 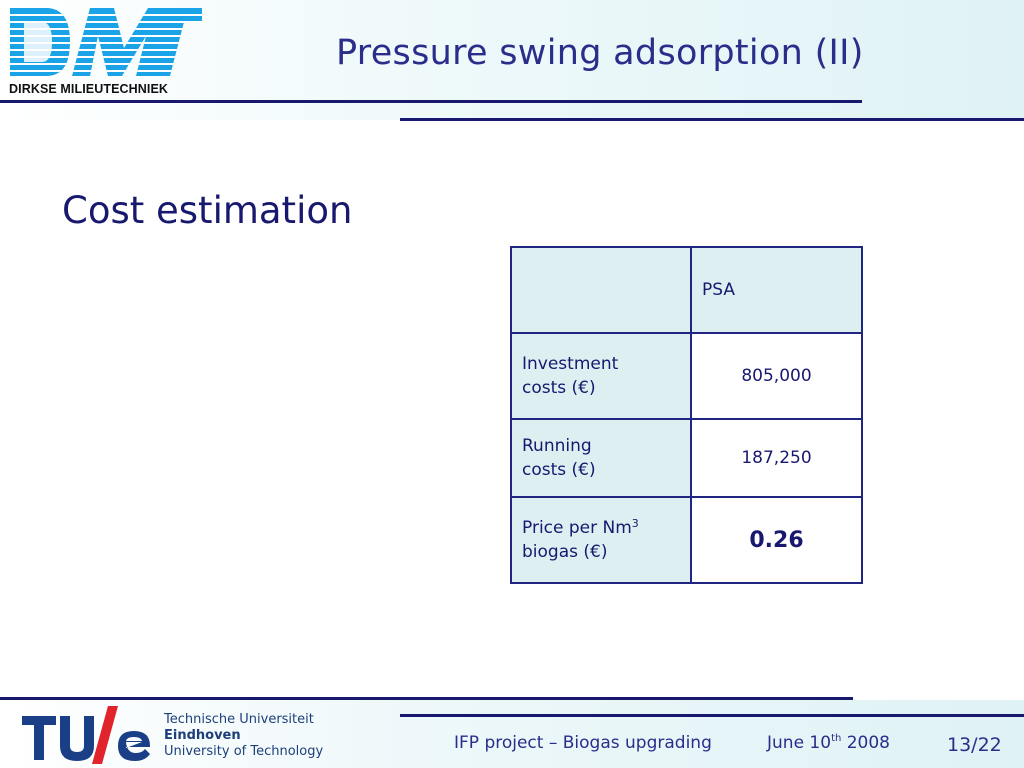 What do you see at coordinates (635, 523) in the screenshot?
I see `row-label-superscript: 3` at bounding box center [635, 523].